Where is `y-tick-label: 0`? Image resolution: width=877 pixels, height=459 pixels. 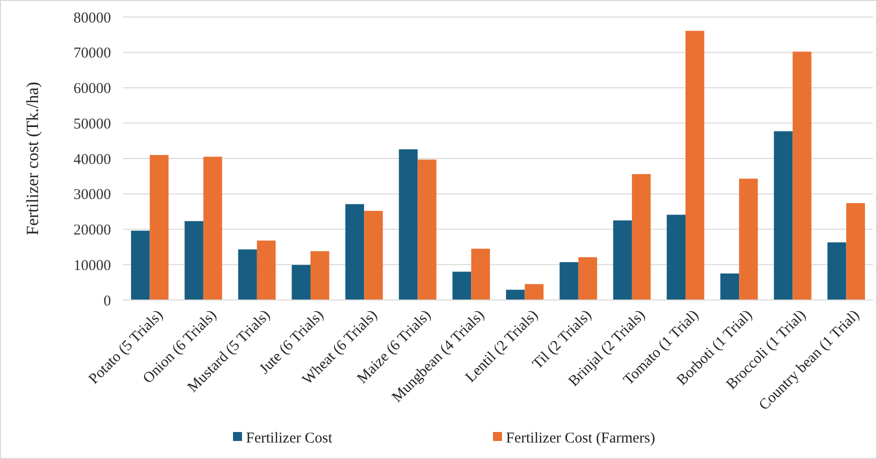
y-tick-label: 0 is located at coordinates (107, 301).